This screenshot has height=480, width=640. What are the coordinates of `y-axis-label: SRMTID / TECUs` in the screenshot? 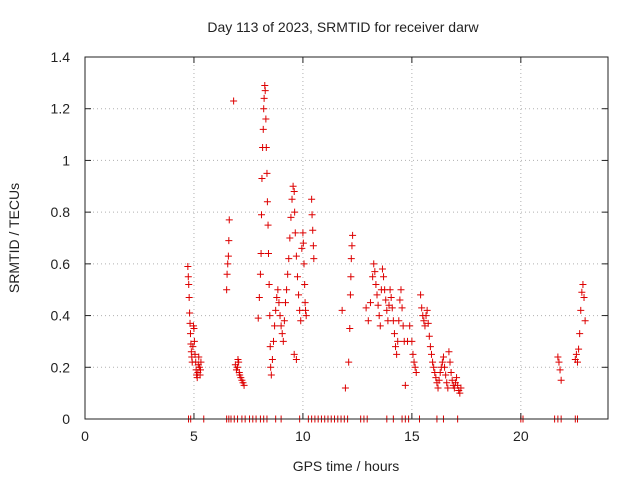 It's located at (14, 238).